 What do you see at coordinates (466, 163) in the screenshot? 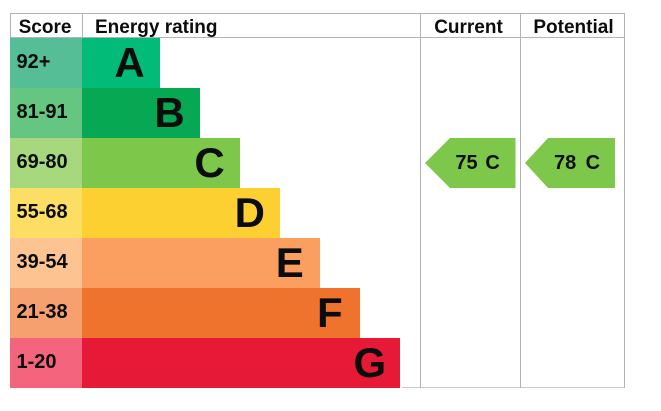
I see `svg-text: 75` at bounding box center [466, 163].